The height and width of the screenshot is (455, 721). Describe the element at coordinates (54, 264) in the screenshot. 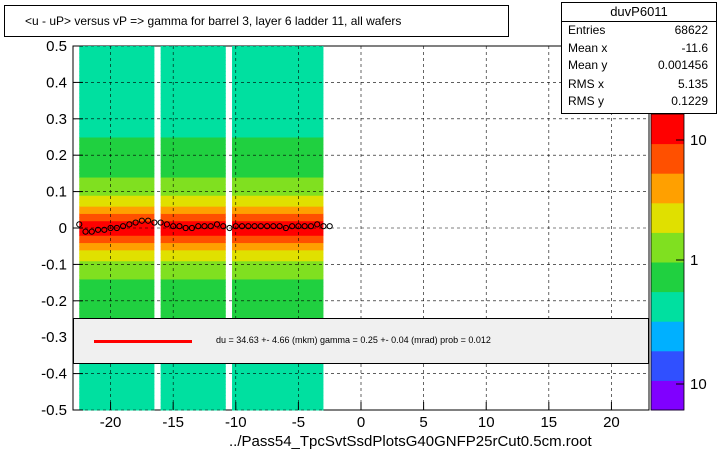

I see `y-tick-label: -0.1` at that location.